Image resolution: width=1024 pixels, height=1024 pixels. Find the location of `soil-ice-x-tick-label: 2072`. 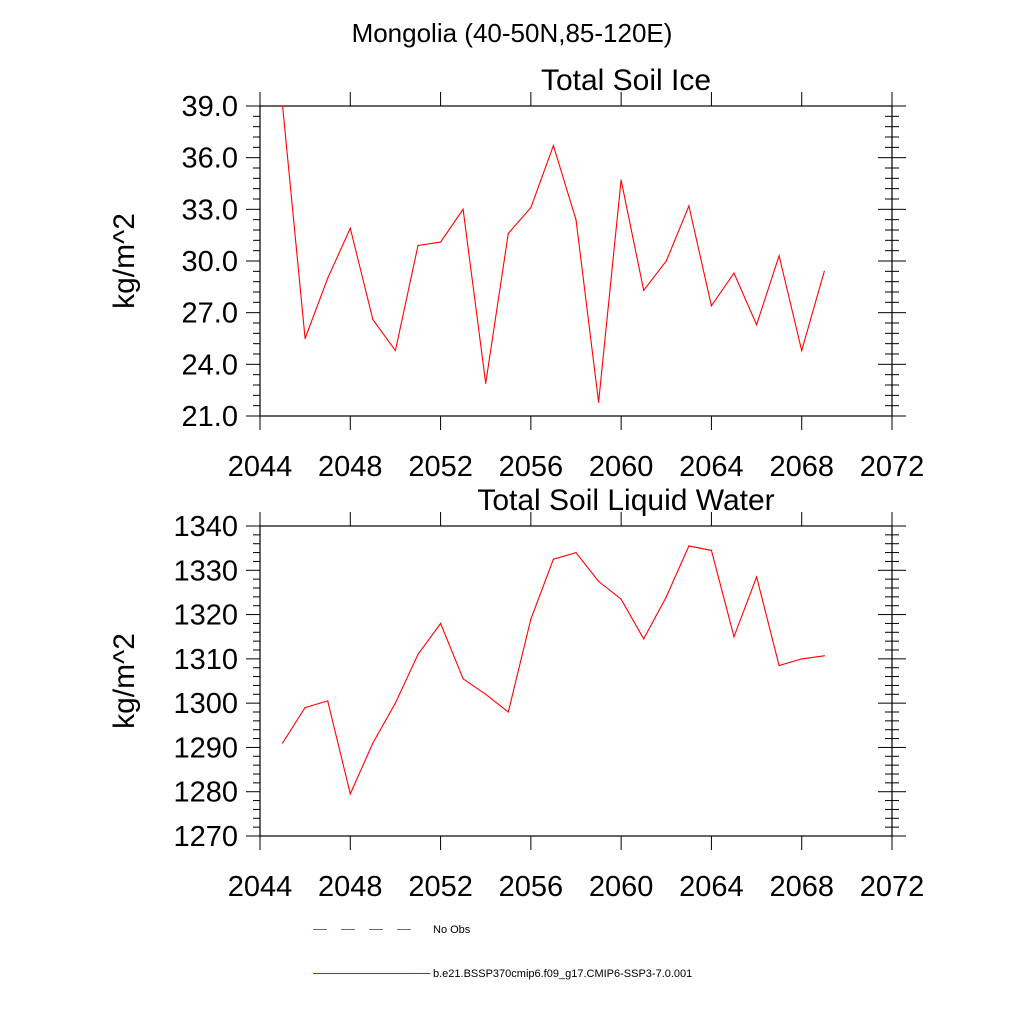

soil-ice-x-tick-label: 2072 is located at coordinates (892, 467).